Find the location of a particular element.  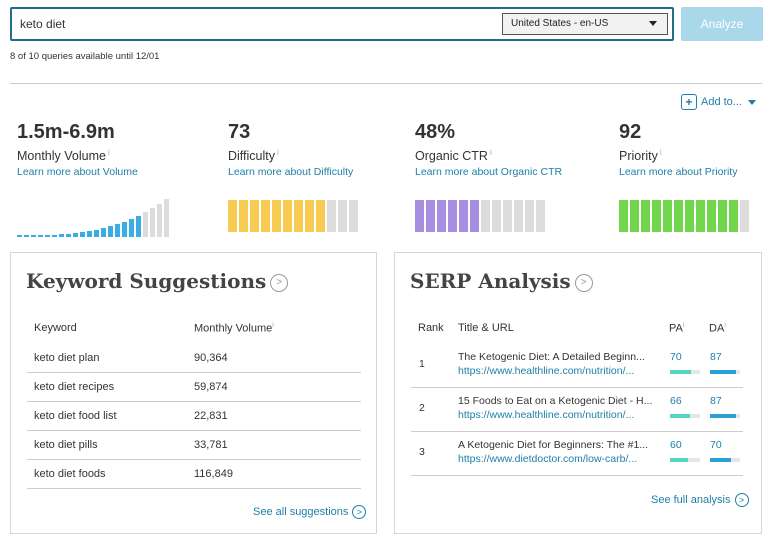

col-rank: Rank is located at coordinates (431, 328).